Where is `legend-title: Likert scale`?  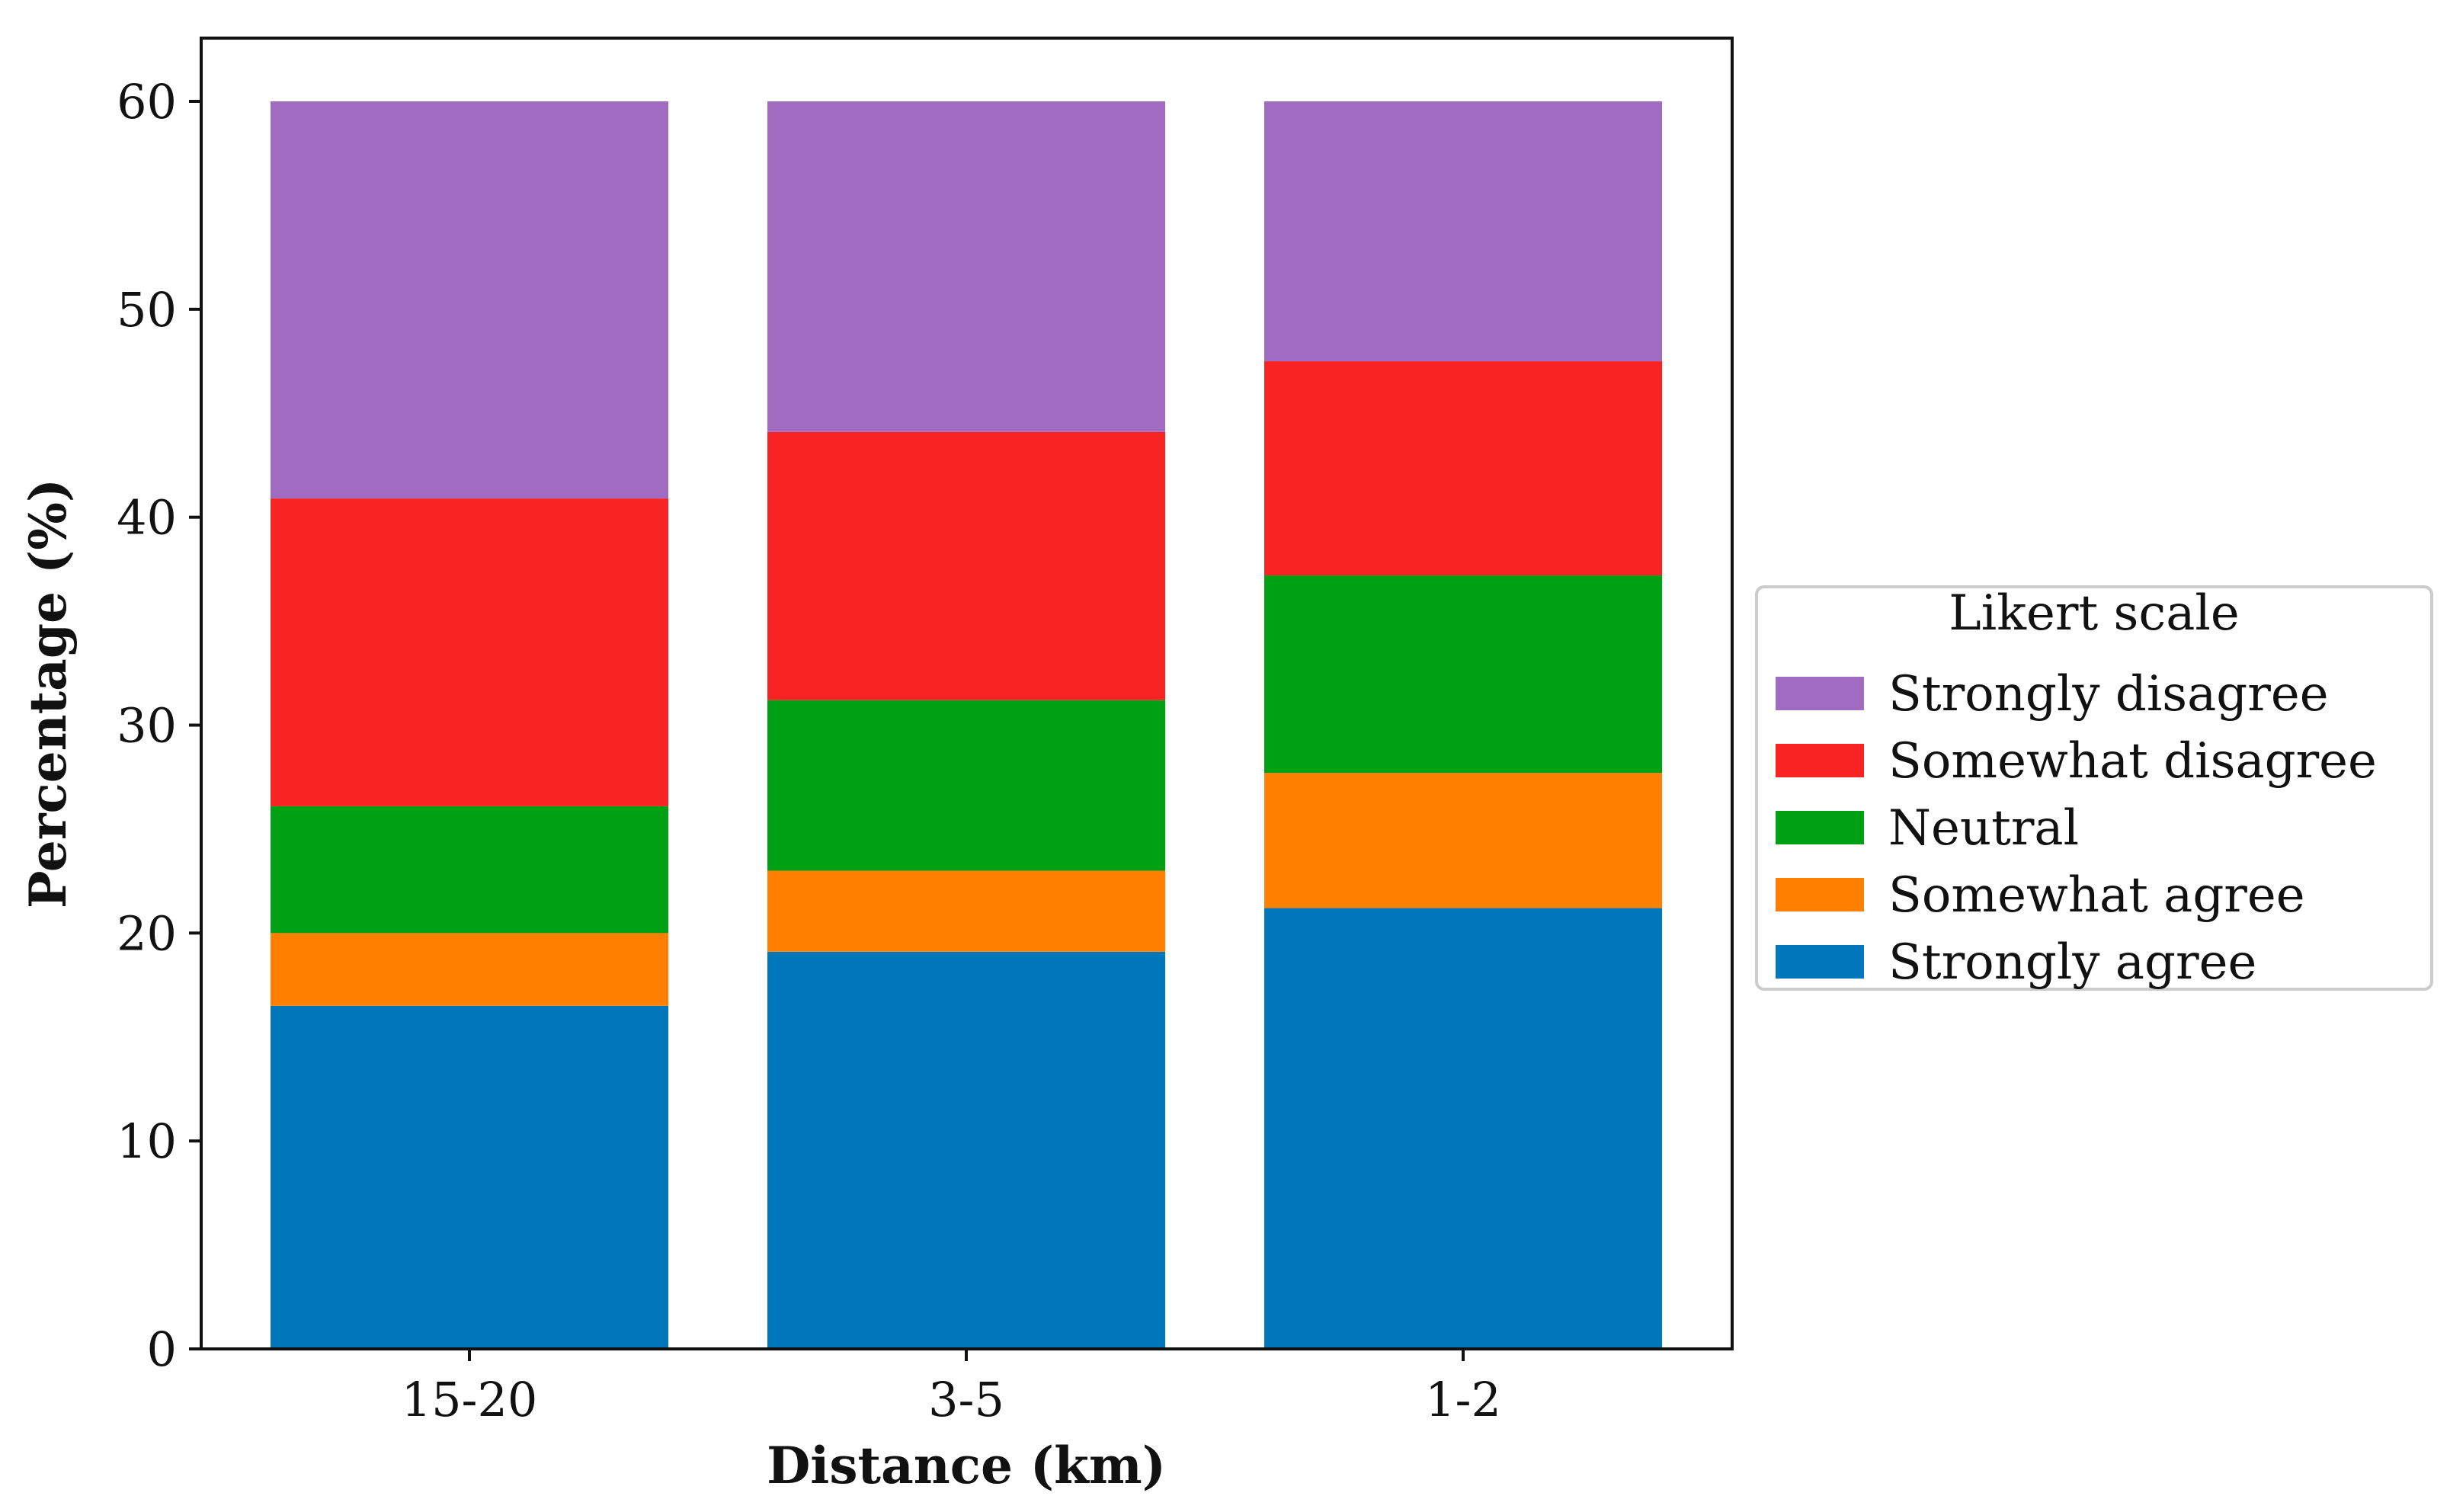 legend-title: Likert scale is located at coordinates (2094, 613).